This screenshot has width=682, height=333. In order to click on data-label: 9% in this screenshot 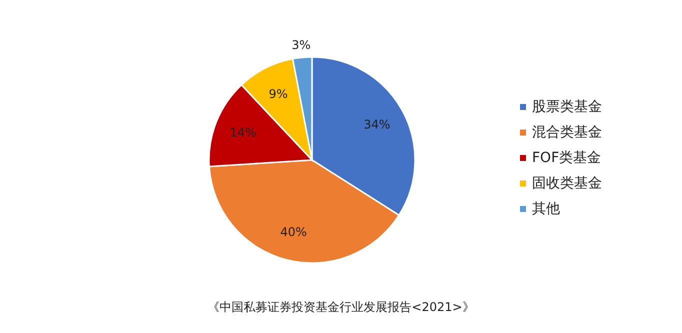, I will do `click(278, 93)`.